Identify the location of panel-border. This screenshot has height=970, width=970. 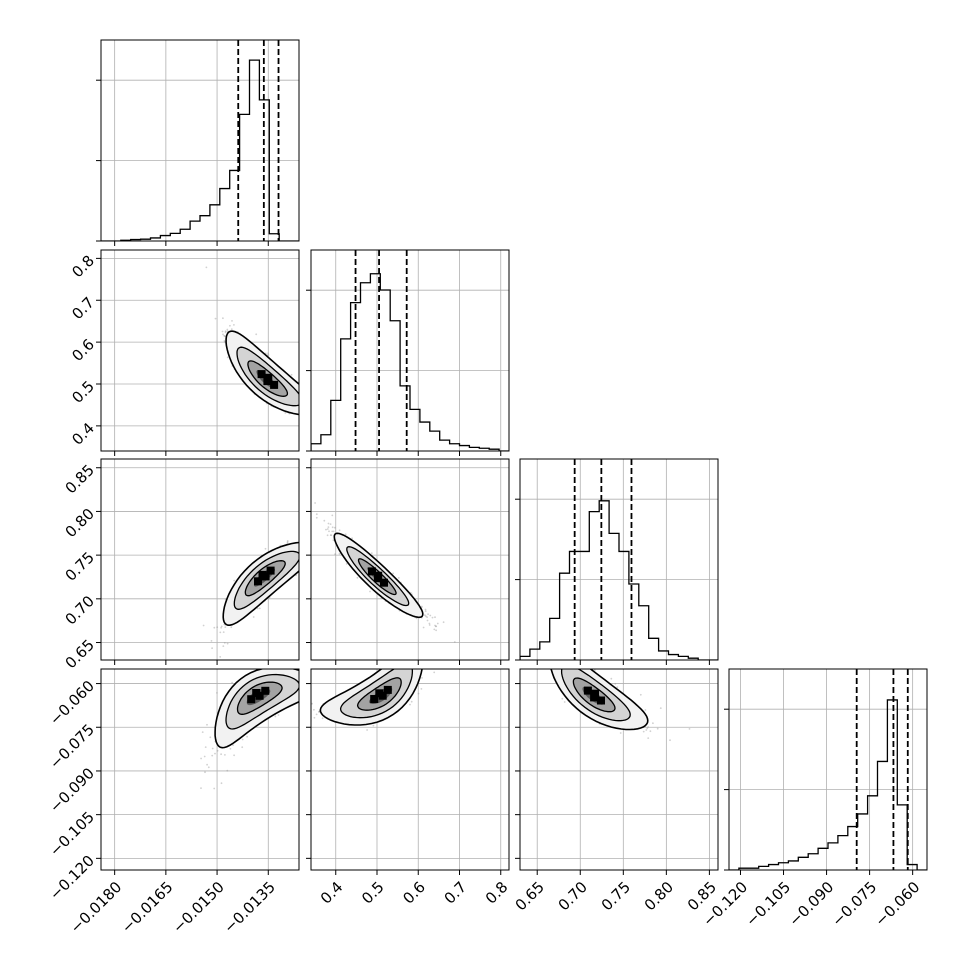
(410, 559).